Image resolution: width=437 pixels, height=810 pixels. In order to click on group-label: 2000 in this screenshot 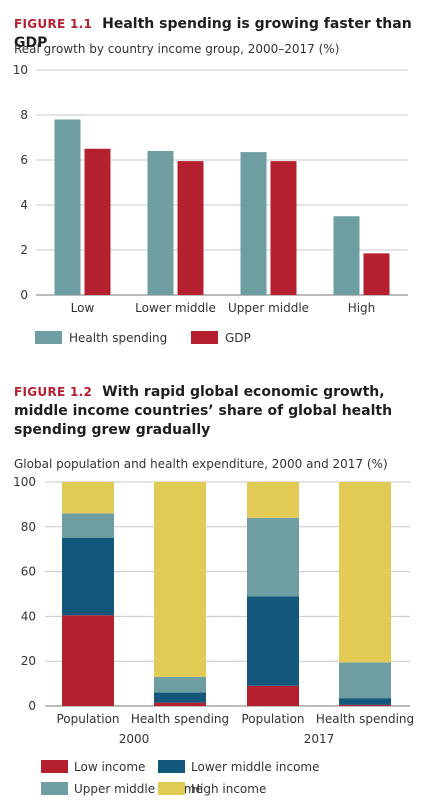, I will do `click(134, 739)`.